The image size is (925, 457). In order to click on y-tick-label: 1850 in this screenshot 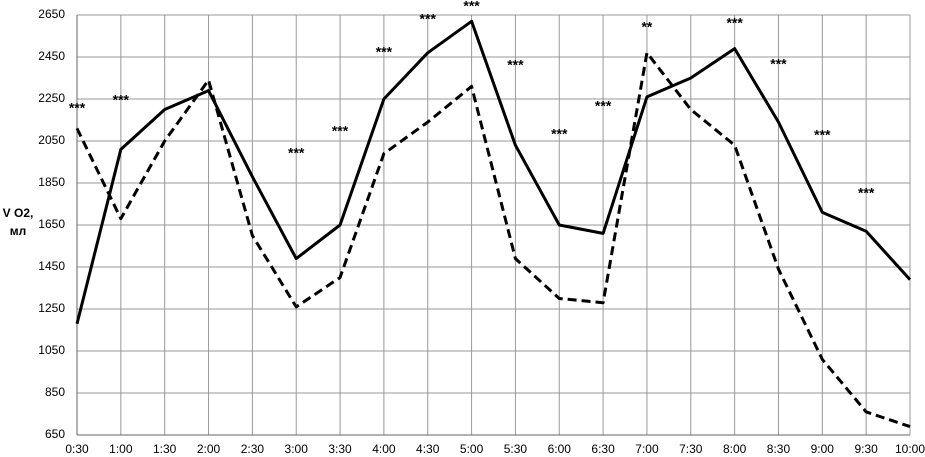, I will do `click(51, 182)`.